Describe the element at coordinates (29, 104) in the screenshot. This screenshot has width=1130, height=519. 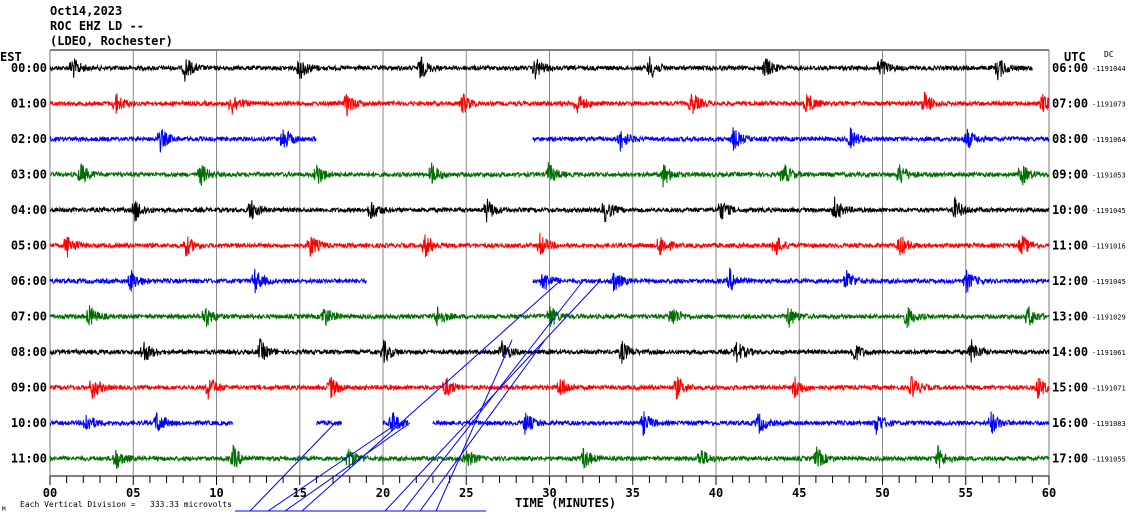
I see `est-time-label: 01:00` at that location.